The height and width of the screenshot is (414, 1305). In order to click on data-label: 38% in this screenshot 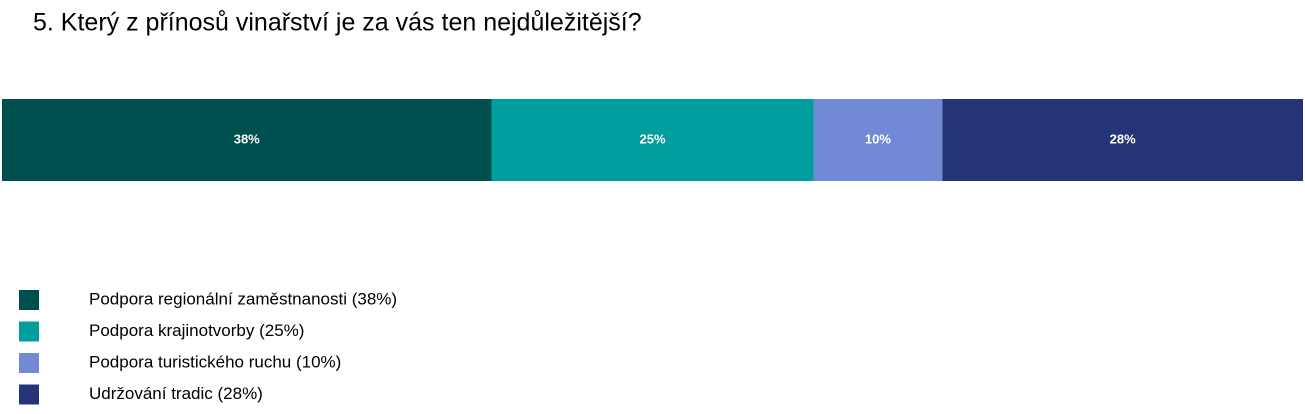, I will do `click(247, 138)`.